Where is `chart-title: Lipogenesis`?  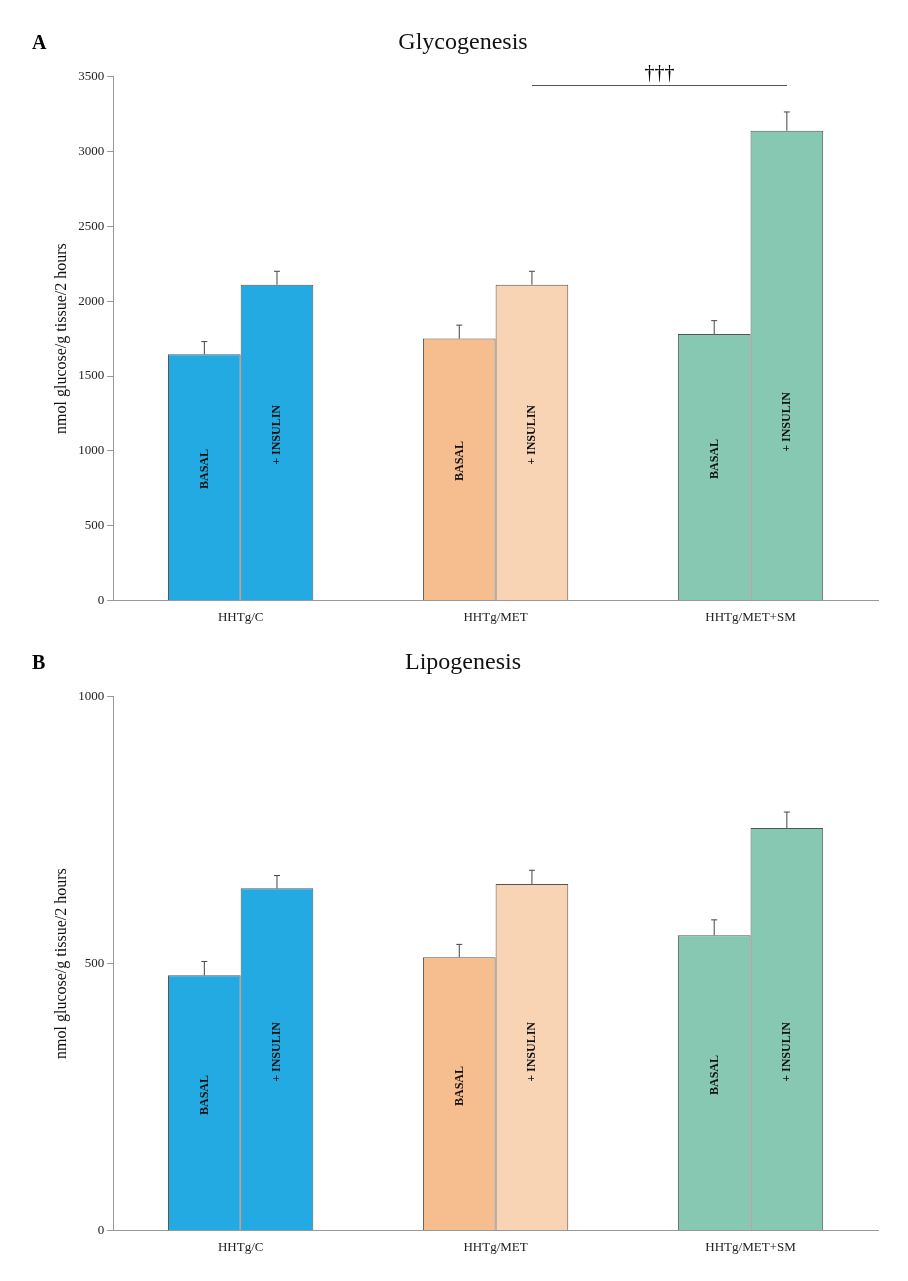
chart-title: Lipogenesis is located at coordinates (463, 660).